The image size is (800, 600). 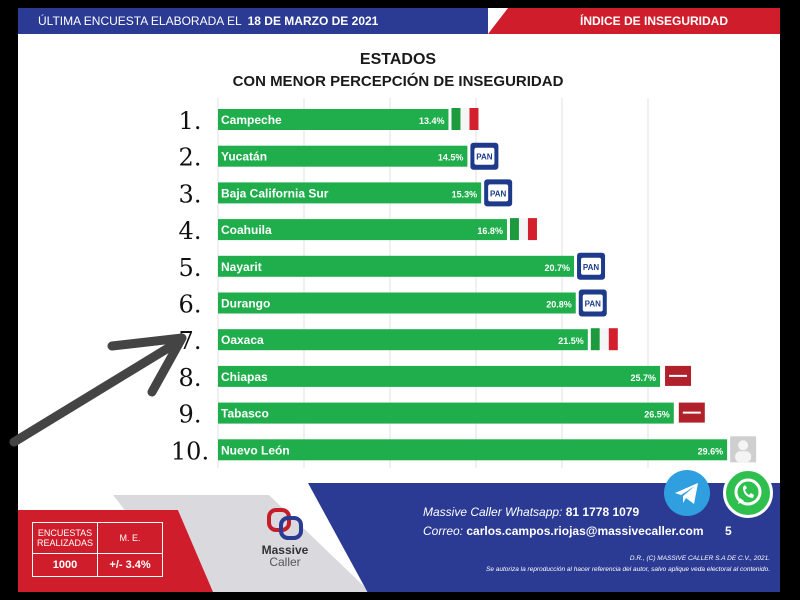 I want to click on value-label: 20.7%, so click(x=558, y=268).